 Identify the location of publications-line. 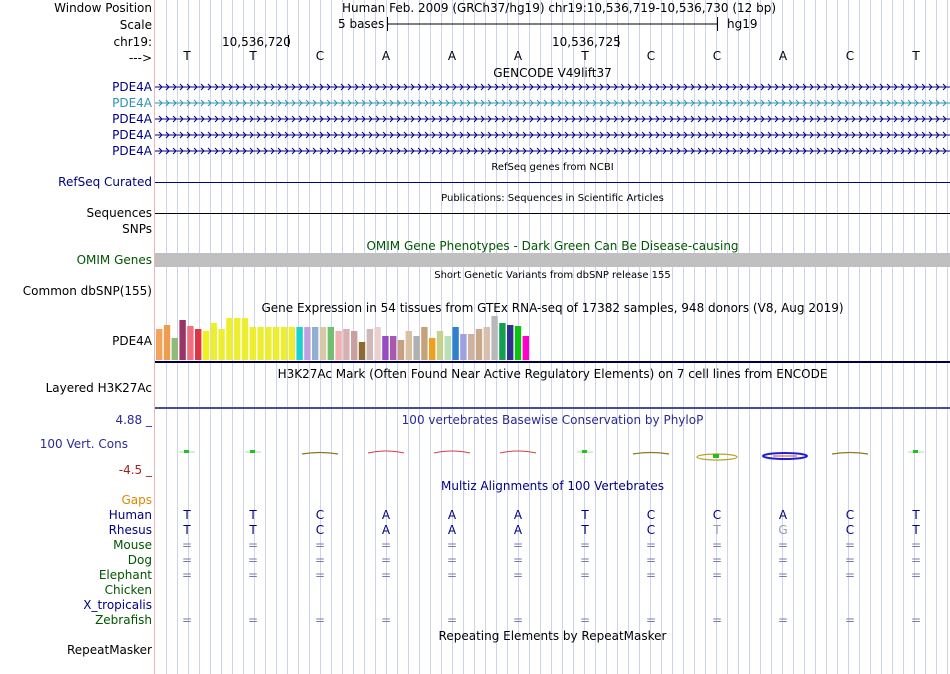
(552, 213).